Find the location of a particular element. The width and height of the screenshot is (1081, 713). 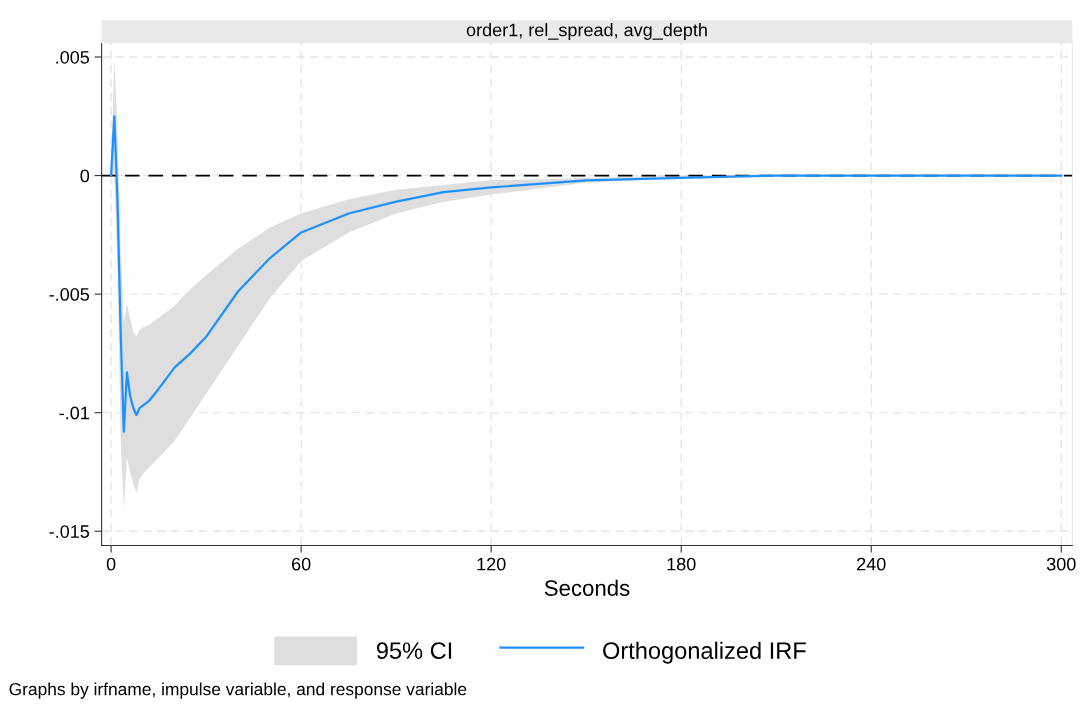

chart-title: order1, rel_spread, avg_depth is located at coordinates (586, 31).